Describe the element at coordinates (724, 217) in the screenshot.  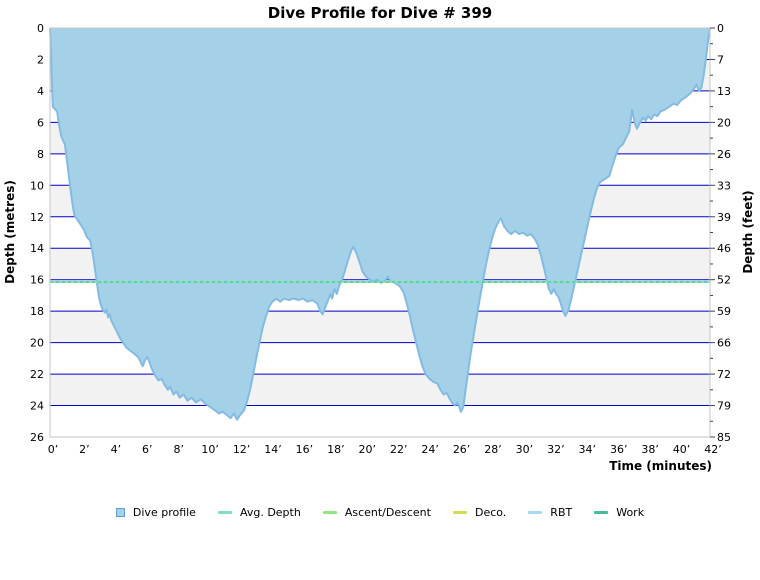
I see `y2-axis-tick-label: 39` at that location.